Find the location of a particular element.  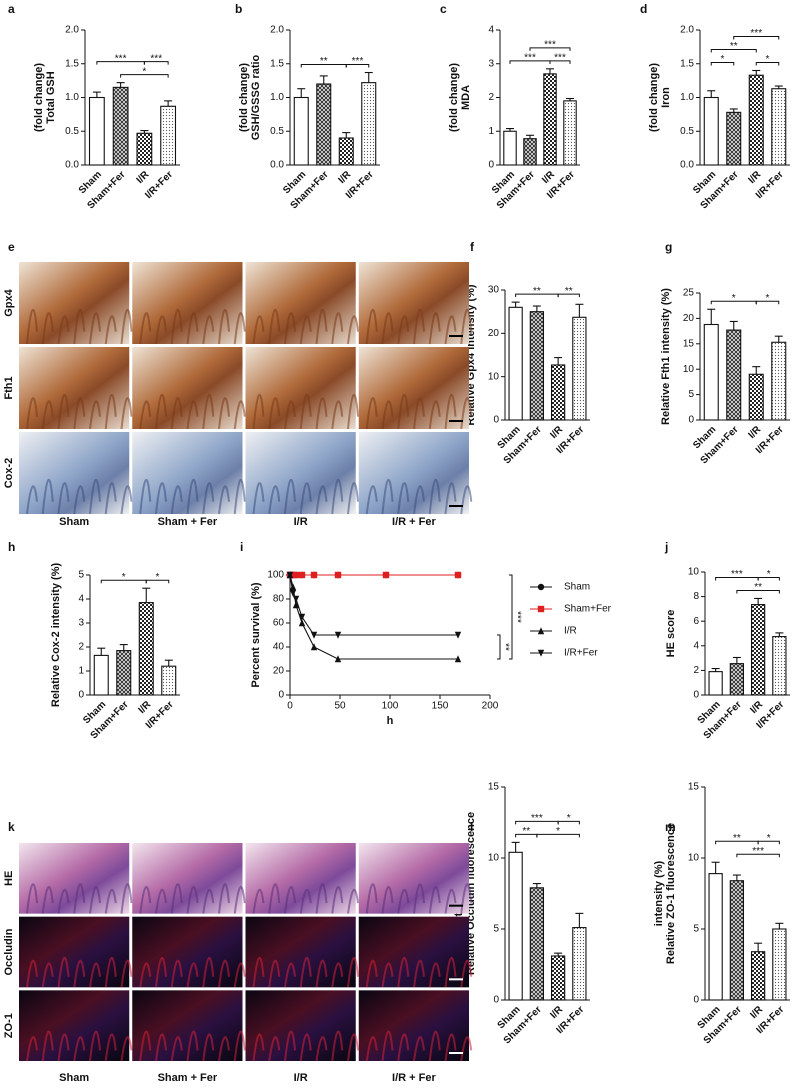

panel-label: j is located at coordinates (666, 547).